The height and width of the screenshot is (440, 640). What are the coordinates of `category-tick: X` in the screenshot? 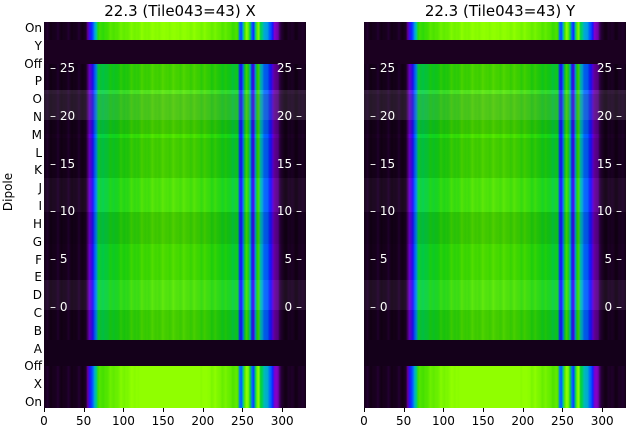 It's located at (37, 384).